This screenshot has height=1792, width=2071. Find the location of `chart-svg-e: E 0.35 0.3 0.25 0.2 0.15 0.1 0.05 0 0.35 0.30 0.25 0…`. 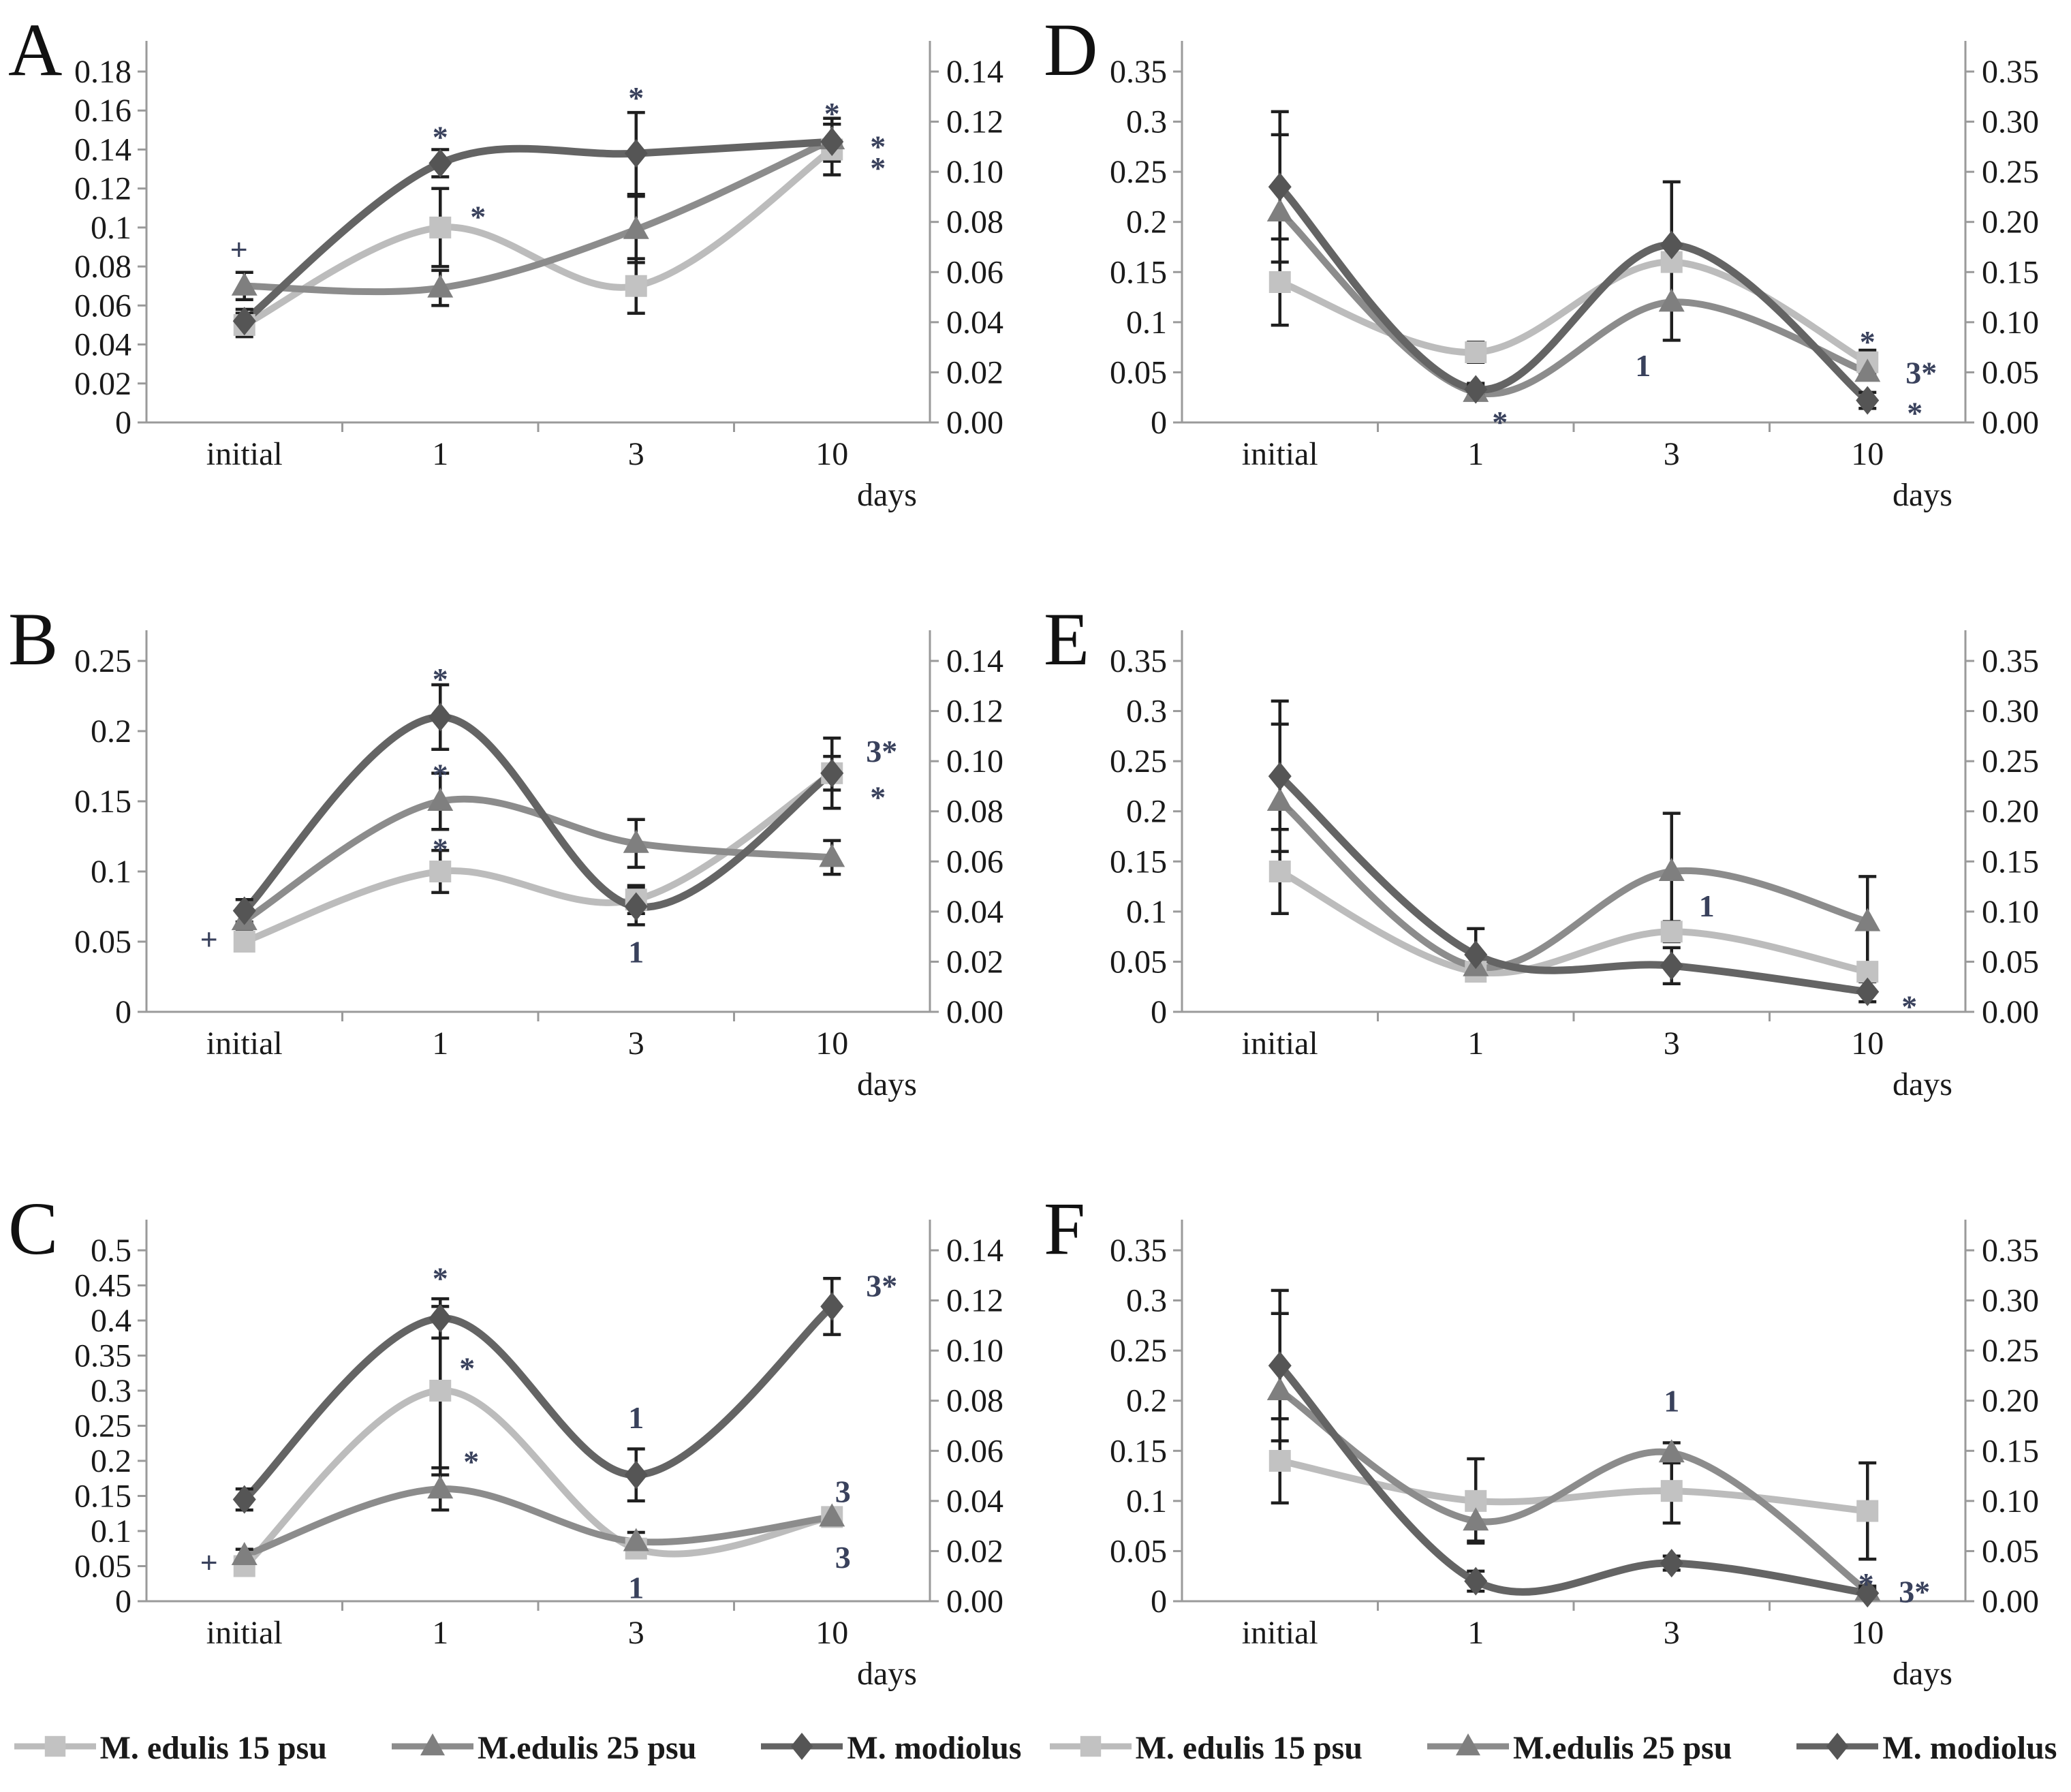

chart-svg-e: E 0.35 0.3 0.25 0.2 0.15 0.1 0.05 0 0.35 0.30 0.25 0… is located at coordinates (1541, 850).